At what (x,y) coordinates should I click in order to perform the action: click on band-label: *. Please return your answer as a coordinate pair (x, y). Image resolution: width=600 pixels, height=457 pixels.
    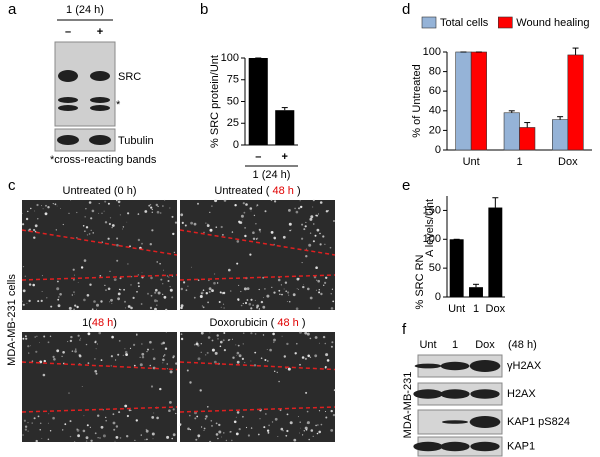
    Looking at the image, I should click on (118, 105).